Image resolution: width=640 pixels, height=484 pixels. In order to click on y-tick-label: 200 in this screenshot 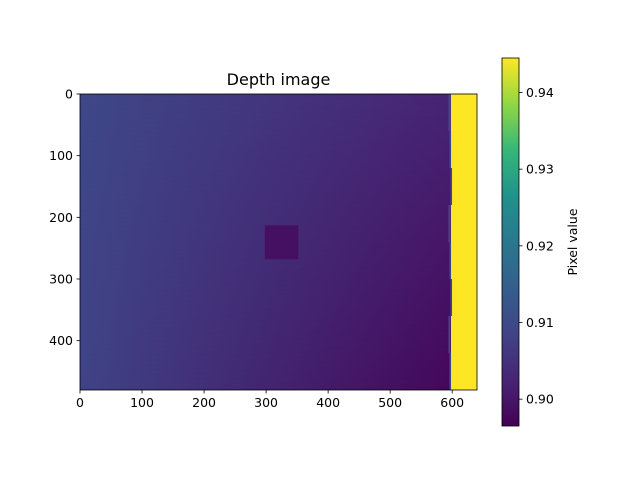, I will do `click(61, 217)`.